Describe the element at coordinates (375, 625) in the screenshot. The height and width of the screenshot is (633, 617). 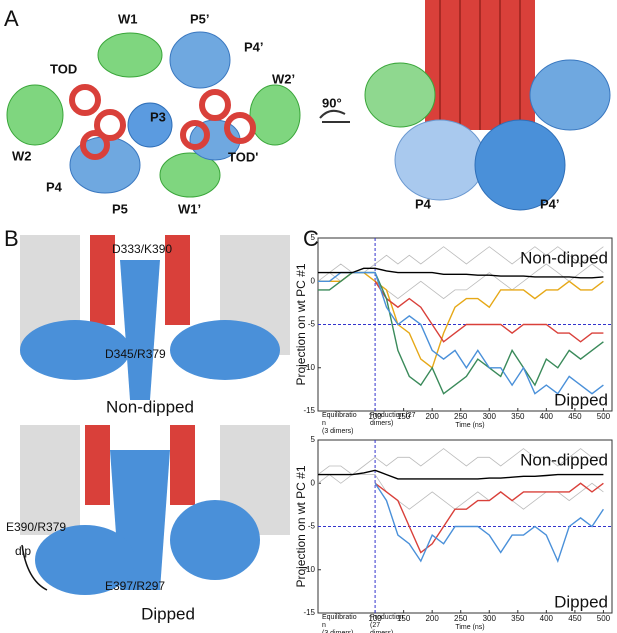
I see `phase-label: (27` at that location.